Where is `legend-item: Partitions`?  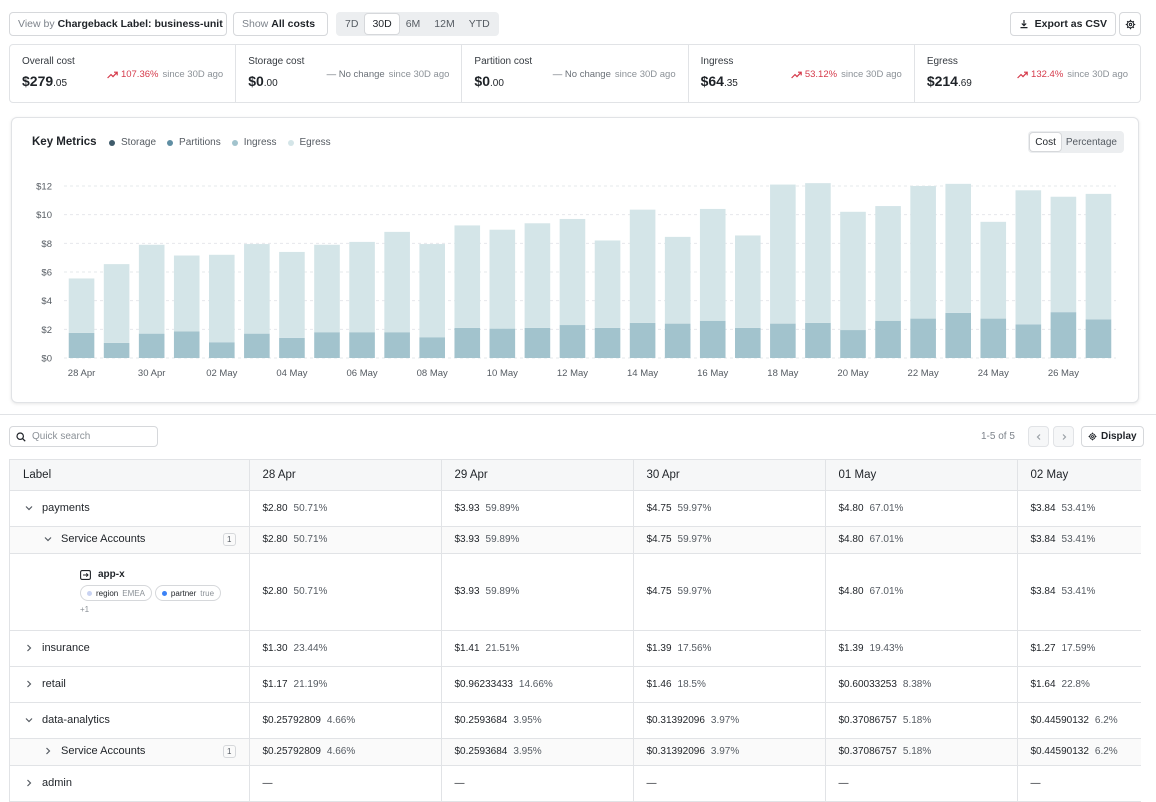 legend-item: Partitions is located at coordinates (194, 142).